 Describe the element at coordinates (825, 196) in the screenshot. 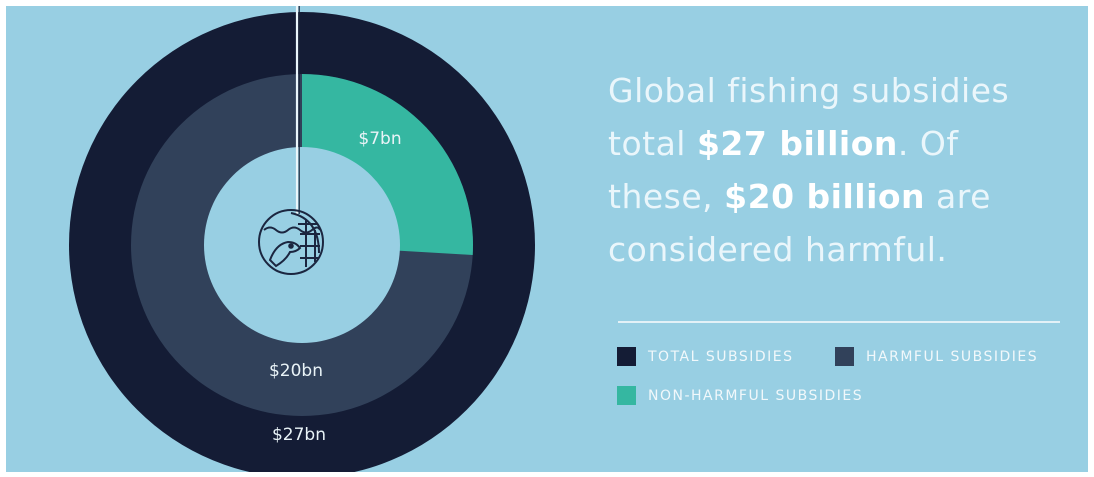

I see `headline-harmful-amount: $20 billion` at that location.